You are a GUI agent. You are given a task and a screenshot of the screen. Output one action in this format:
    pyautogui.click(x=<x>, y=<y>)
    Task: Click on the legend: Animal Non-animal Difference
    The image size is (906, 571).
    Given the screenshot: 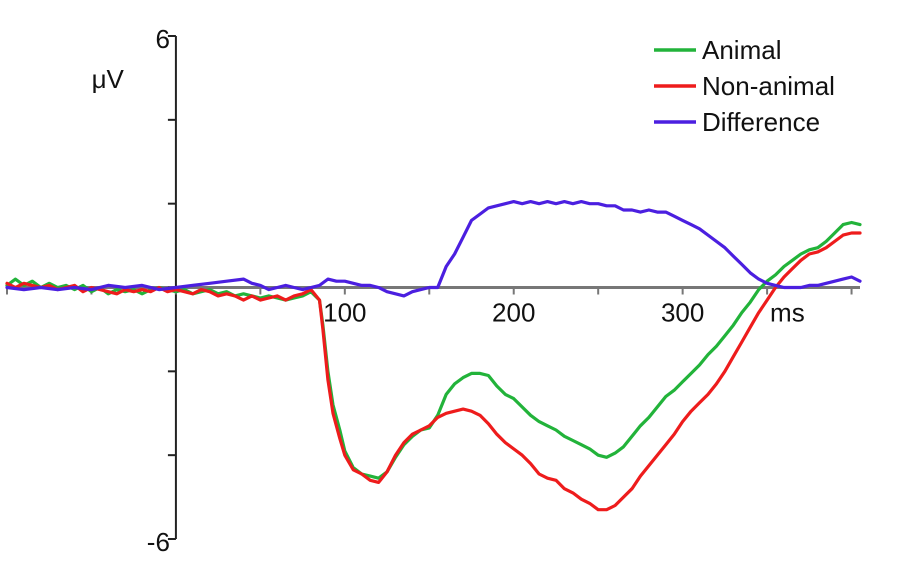 What is the action you would take?
    pyautogui.click(x=744, y=86)
    